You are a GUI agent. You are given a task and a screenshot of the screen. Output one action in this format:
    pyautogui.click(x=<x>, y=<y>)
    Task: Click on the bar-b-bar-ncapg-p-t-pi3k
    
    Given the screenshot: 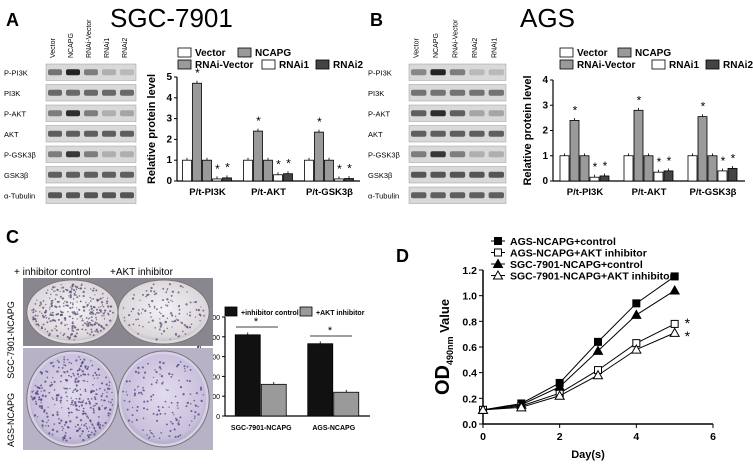 What is the action you would take?
    pyautogui.click(x=574, y=151)
    